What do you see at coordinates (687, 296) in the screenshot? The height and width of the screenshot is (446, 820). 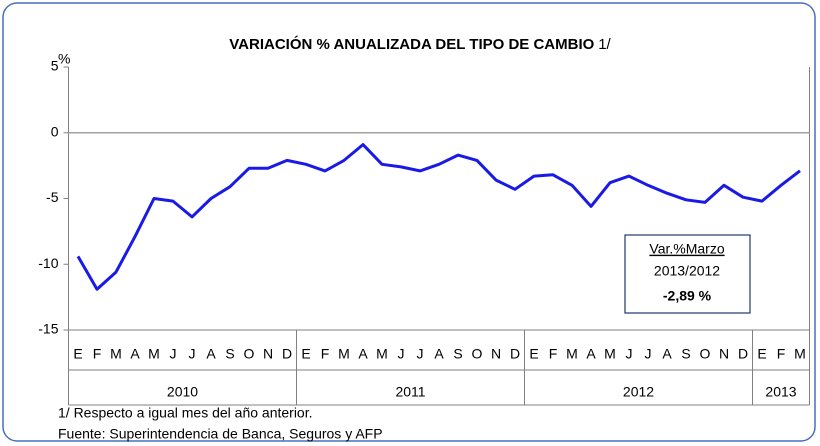 I see `annotation-value: -2,89 %` at bounding box center [687, 296].